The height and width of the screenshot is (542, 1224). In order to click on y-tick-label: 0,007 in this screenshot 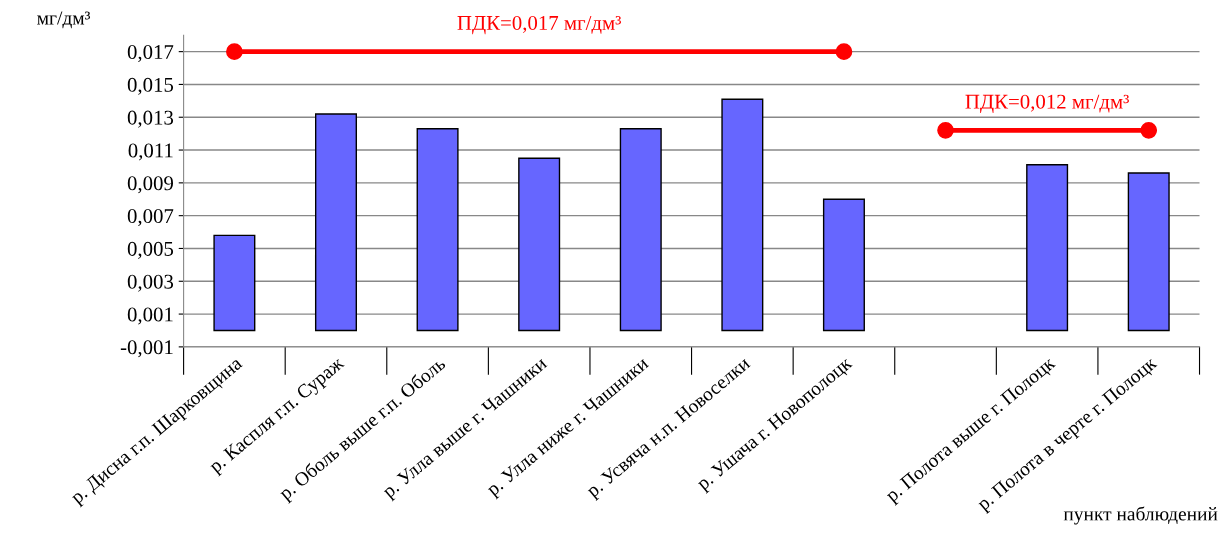, I will do `click(150, 218)`.